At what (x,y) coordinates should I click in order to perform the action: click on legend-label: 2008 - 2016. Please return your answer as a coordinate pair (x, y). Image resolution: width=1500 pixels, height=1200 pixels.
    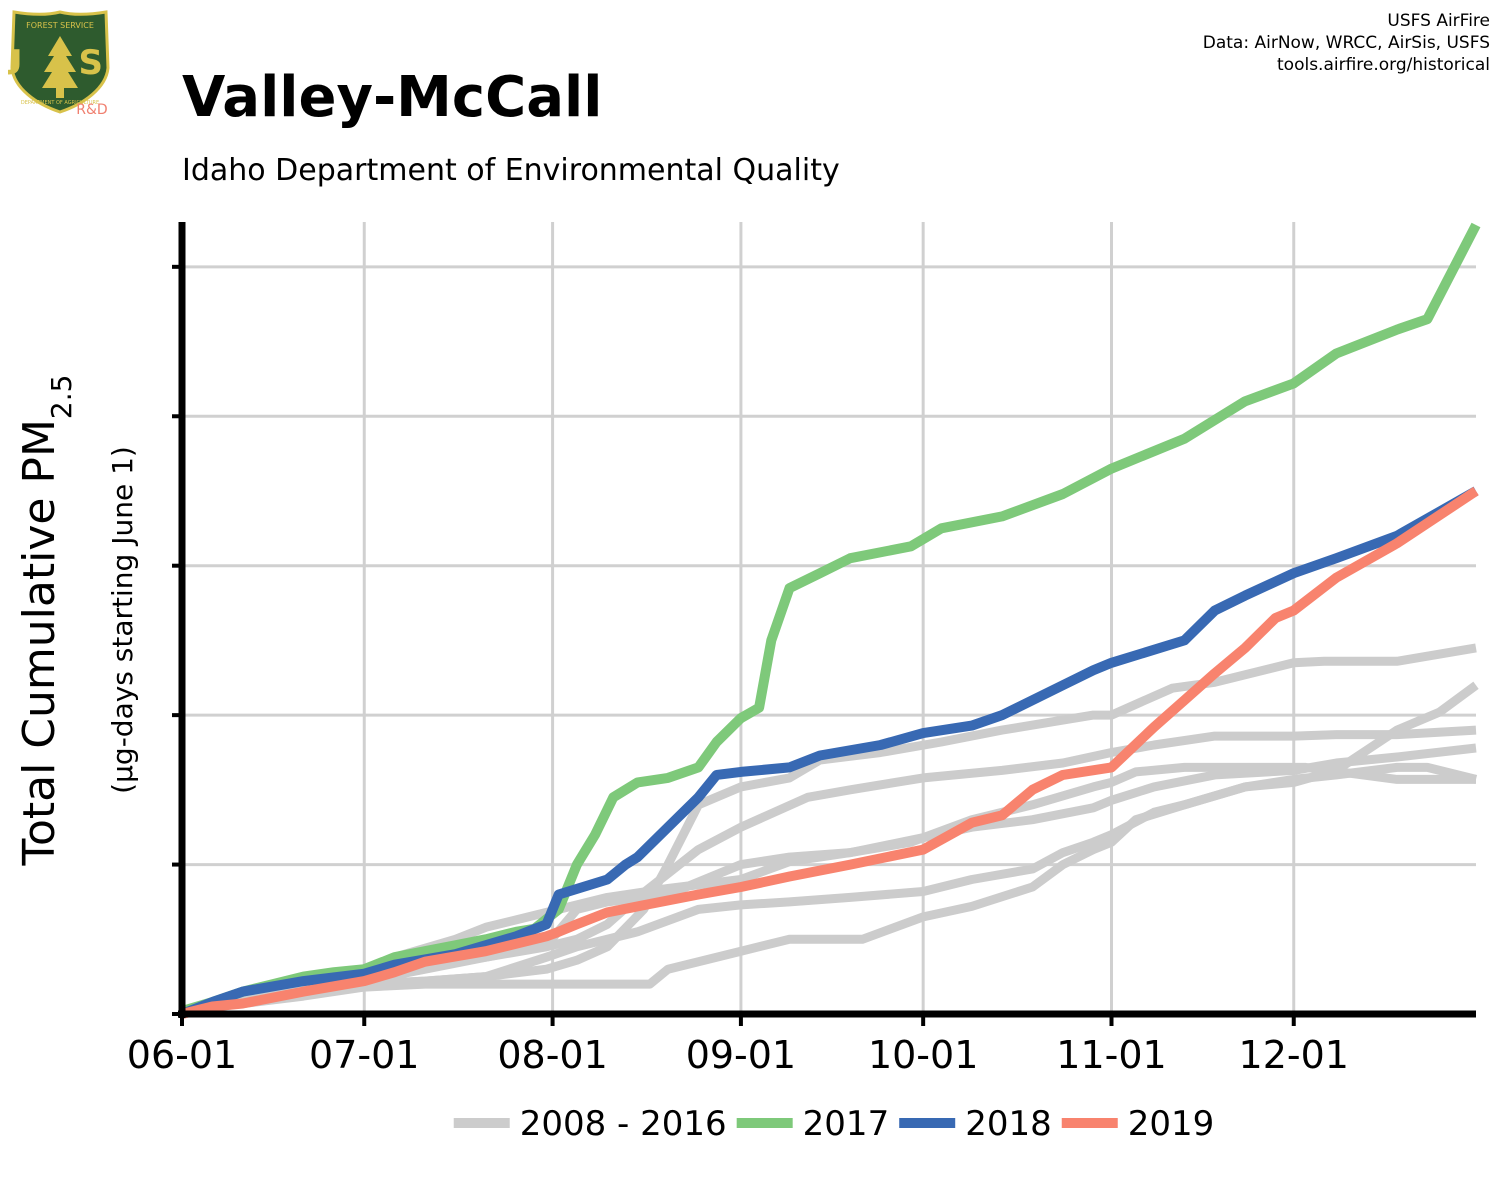
    Looking at the image, I should click on (623, 1124).